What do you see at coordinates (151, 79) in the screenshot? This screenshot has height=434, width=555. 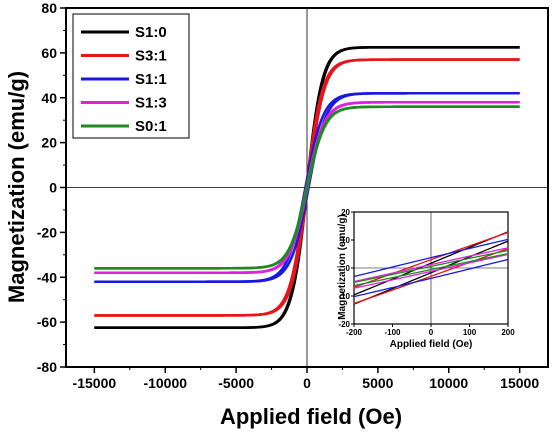 I see `legend-label: S1:1` at bounding box center [151, 79].